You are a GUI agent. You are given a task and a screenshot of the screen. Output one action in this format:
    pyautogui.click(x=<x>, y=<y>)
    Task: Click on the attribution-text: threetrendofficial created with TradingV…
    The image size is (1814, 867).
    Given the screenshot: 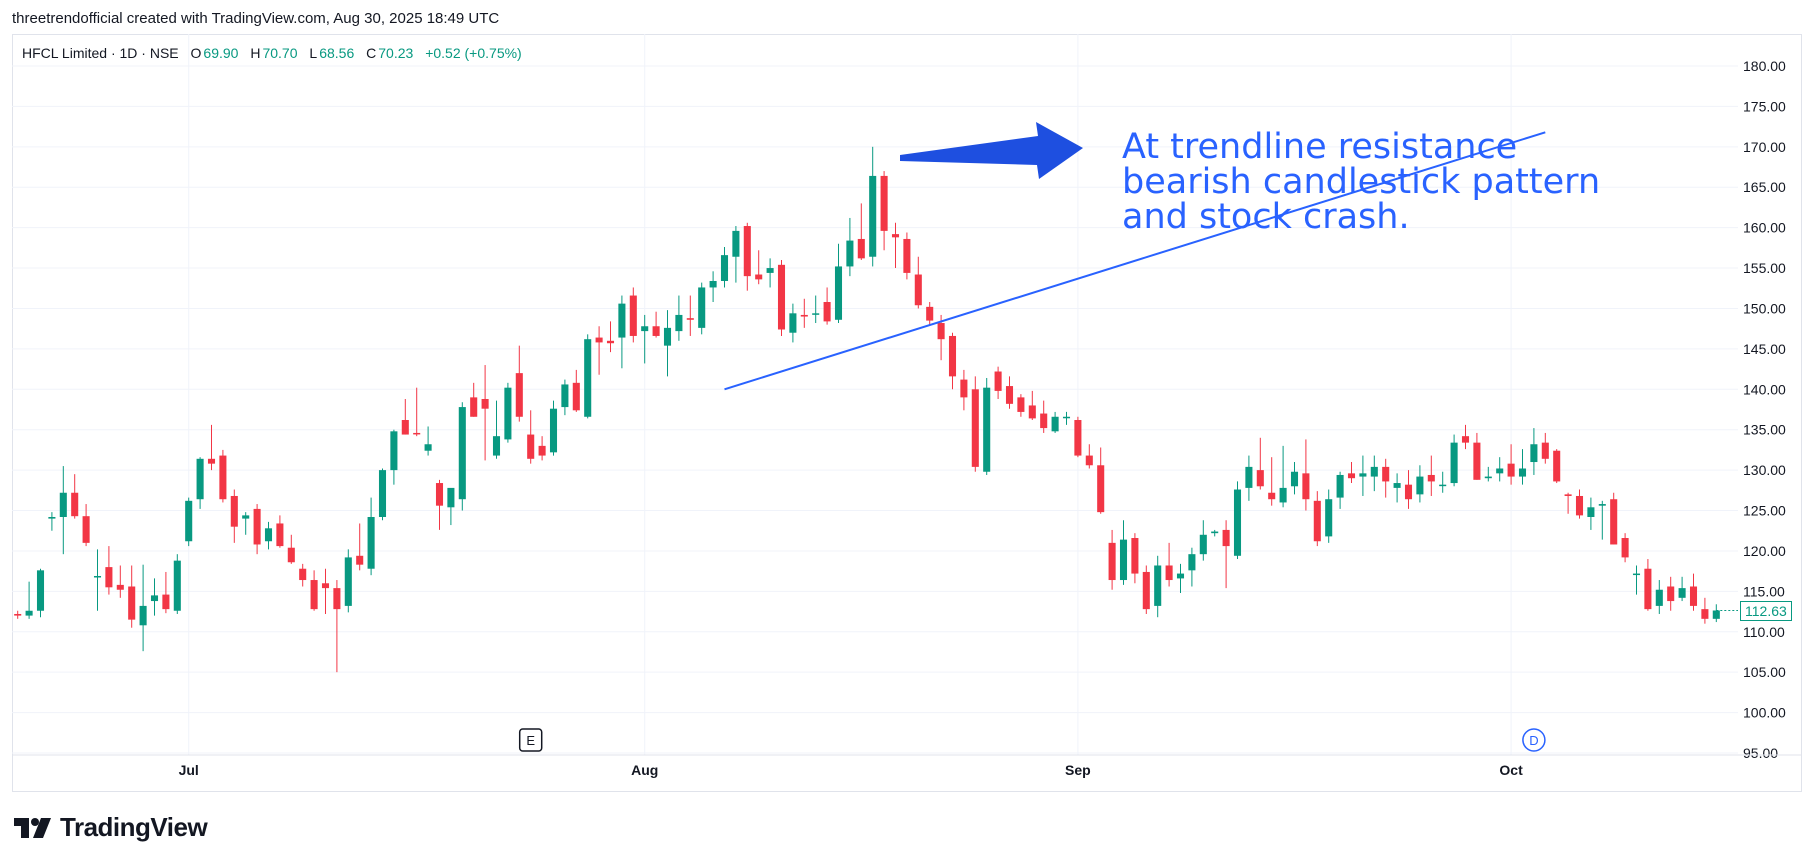 What is the action you would take?
    pyautogui.click(x=256, y=18)
    